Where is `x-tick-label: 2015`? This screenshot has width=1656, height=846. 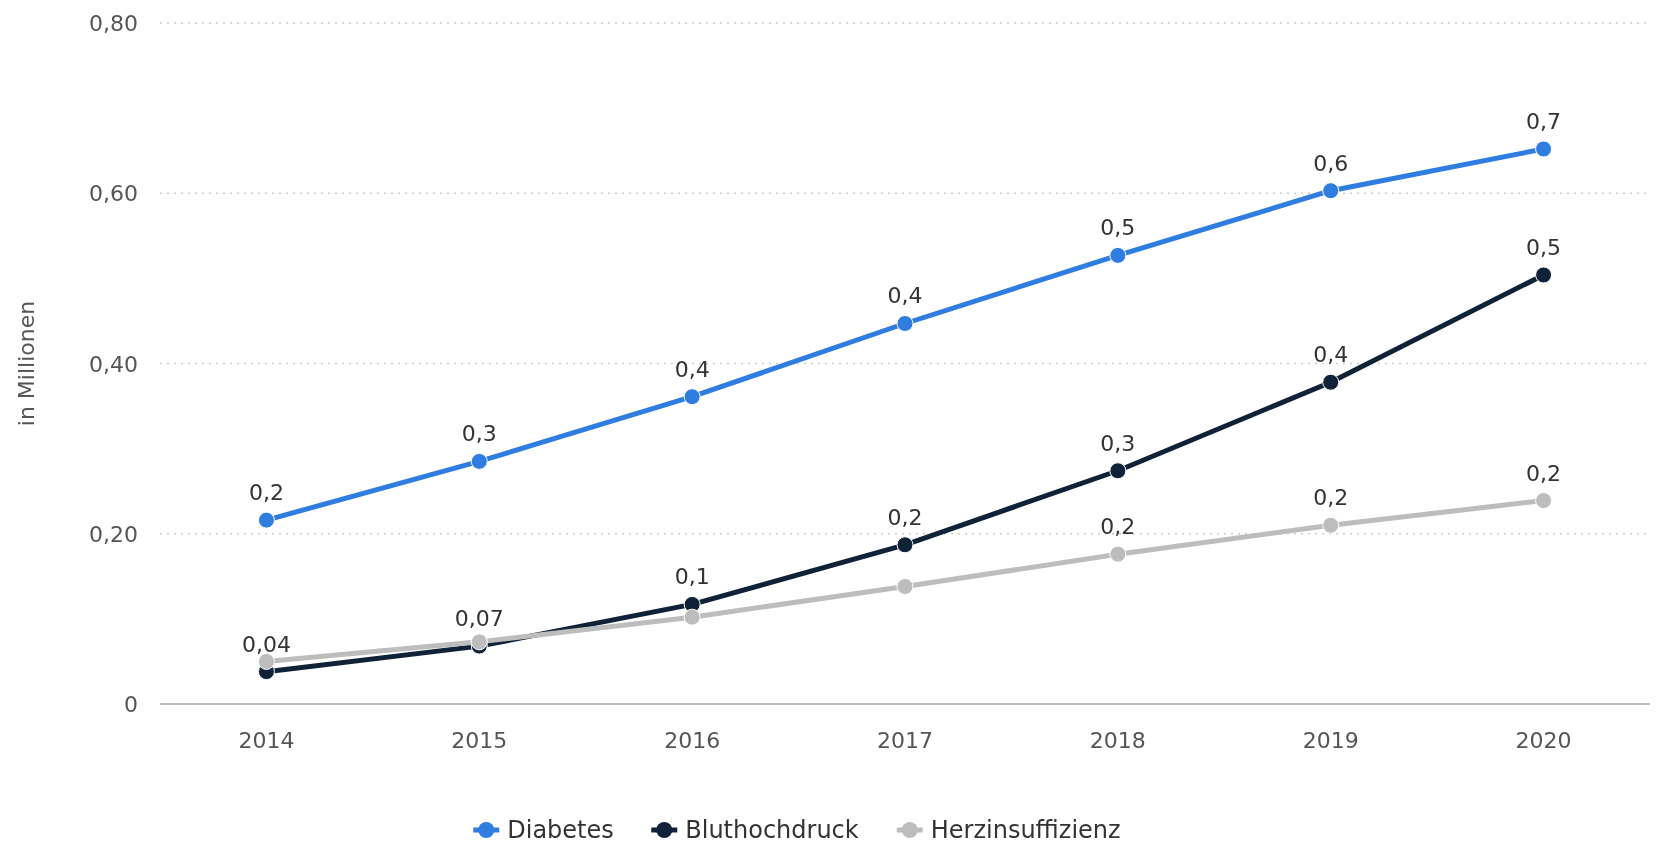 x-tick-label: 2015 is located at coordinates (479, 740).